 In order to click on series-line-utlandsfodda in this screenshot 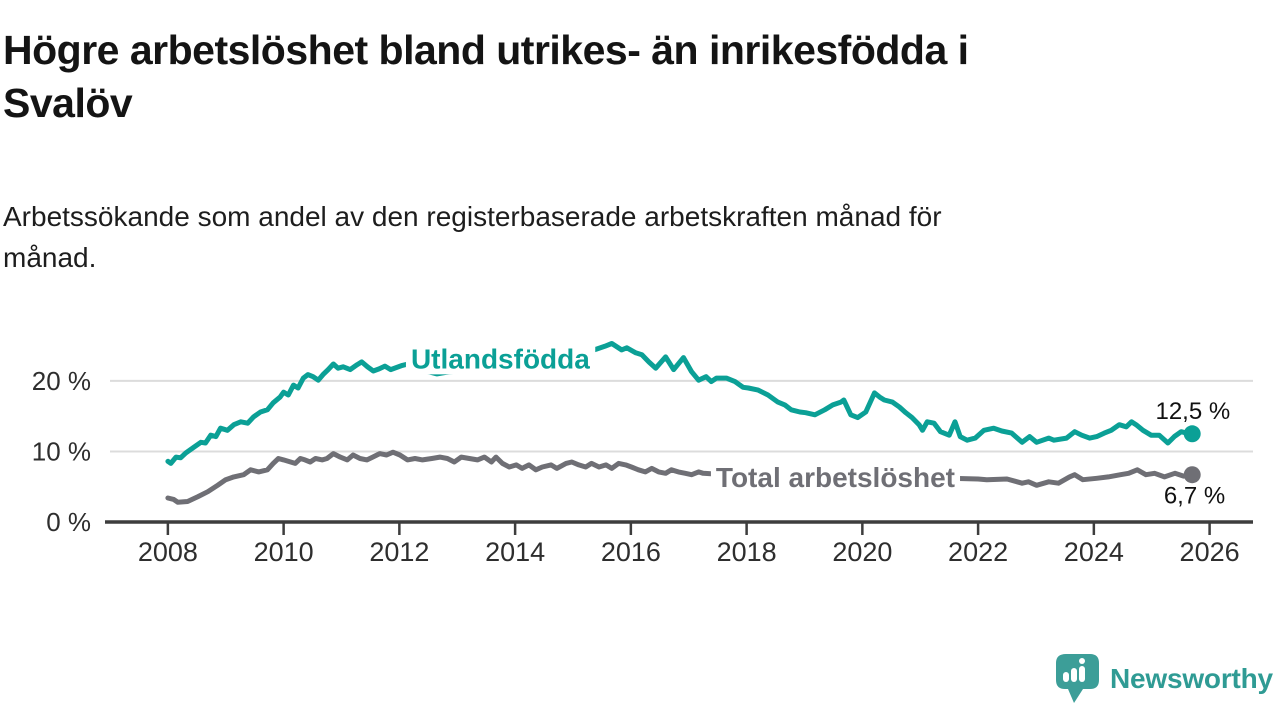, I will do `click(680, 403)`.